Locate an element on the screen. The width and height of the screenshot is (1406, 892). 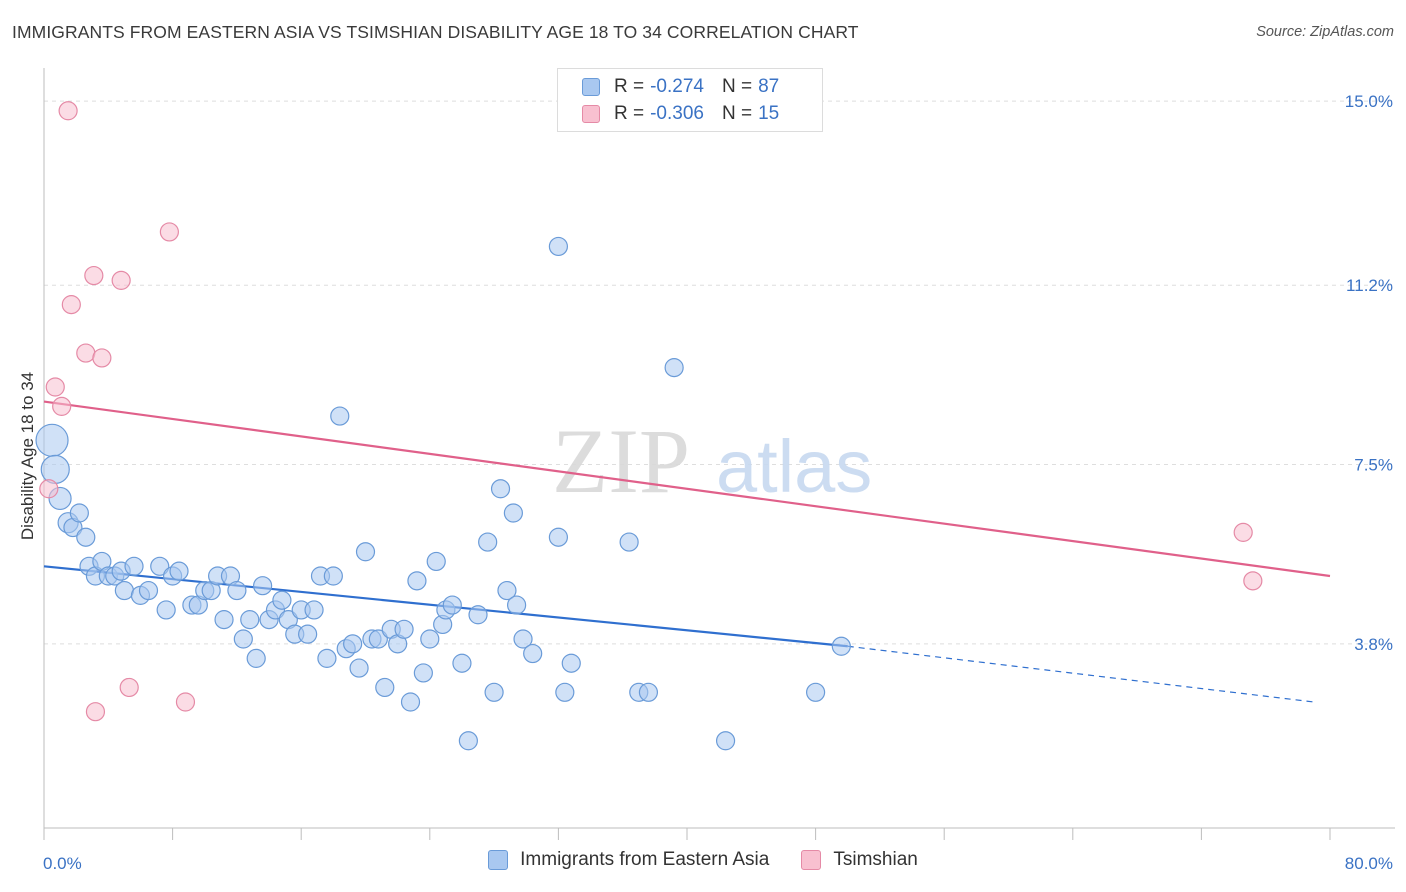
x-tick-label-max: 80.0% is located at coordinates (1369, 863).